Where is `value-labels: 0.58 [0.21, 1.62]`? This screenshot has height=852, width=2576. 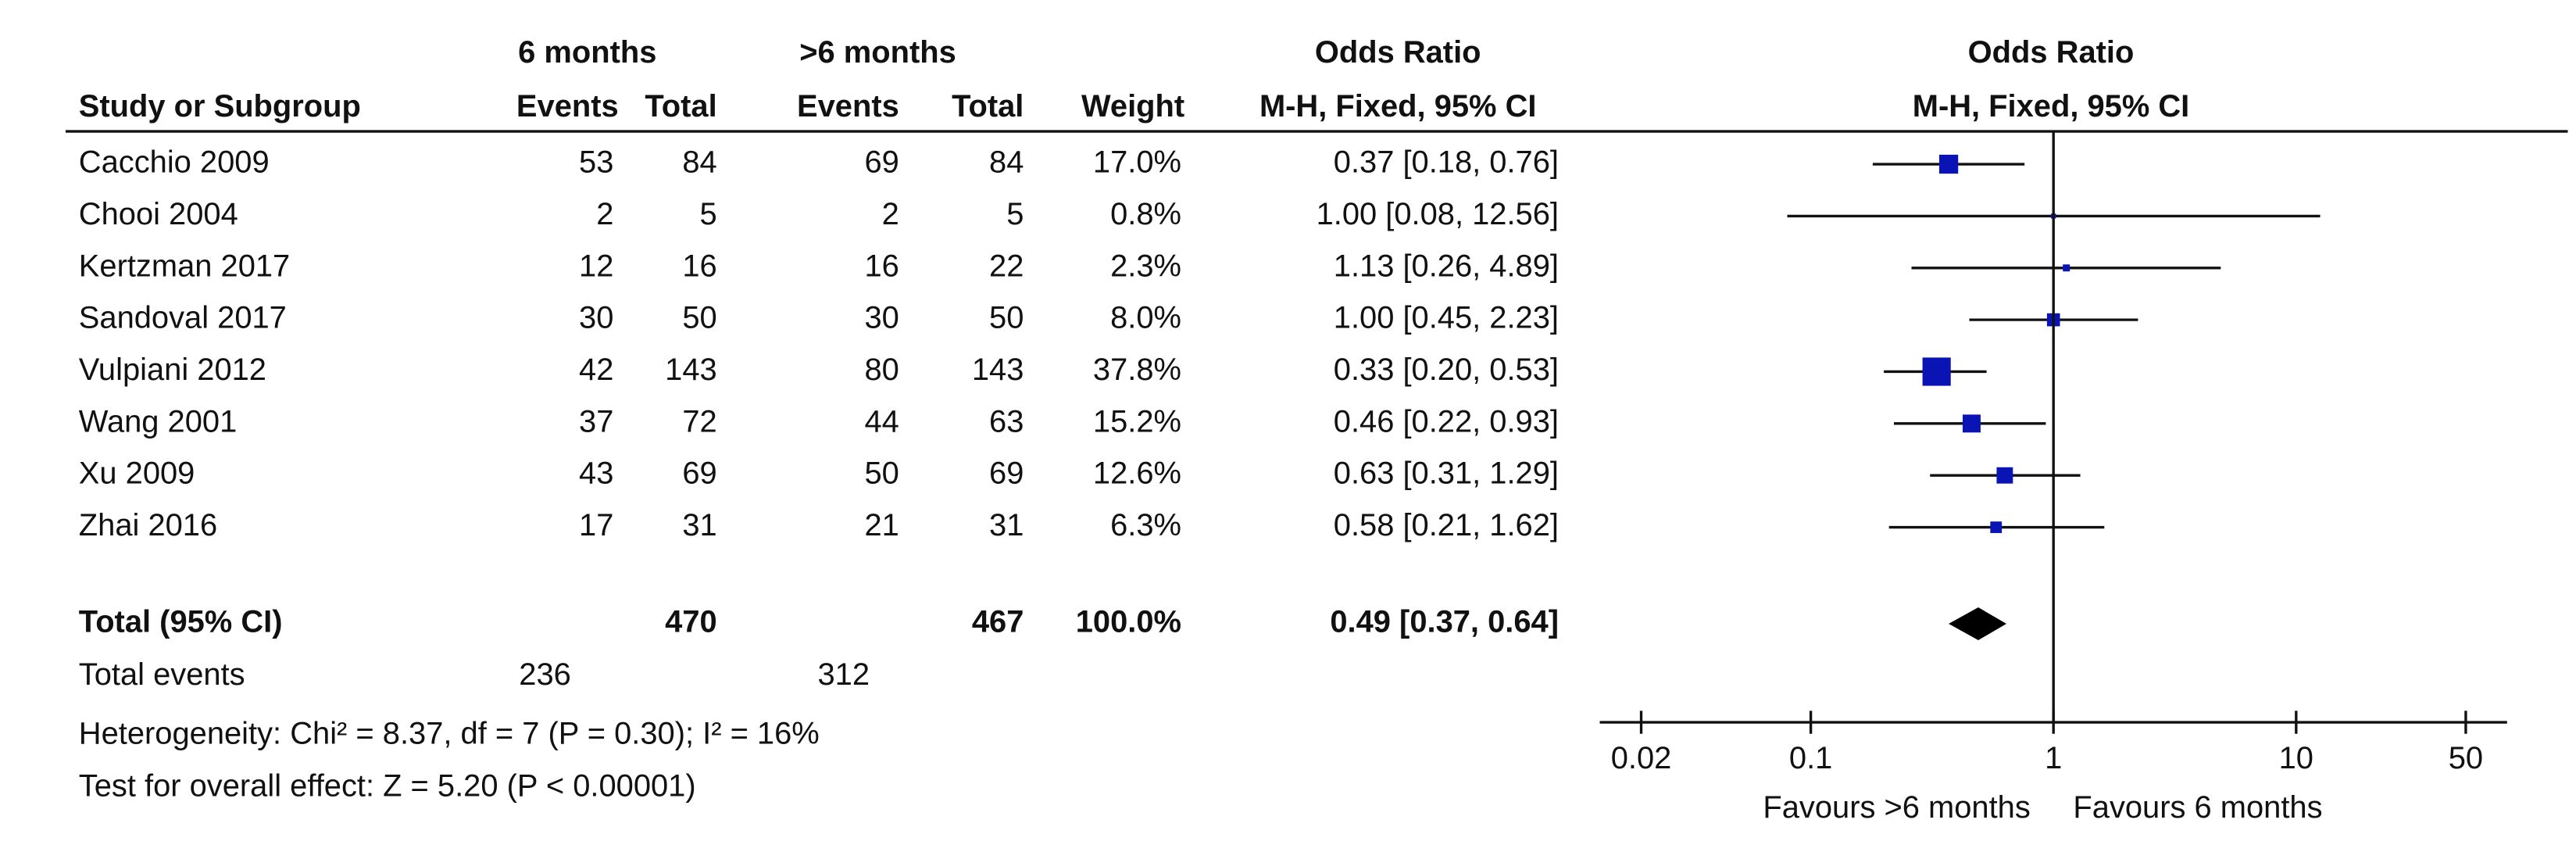 value-labels: 0.58 [0.21, 1.62] is located at coordinates (1447, 525).